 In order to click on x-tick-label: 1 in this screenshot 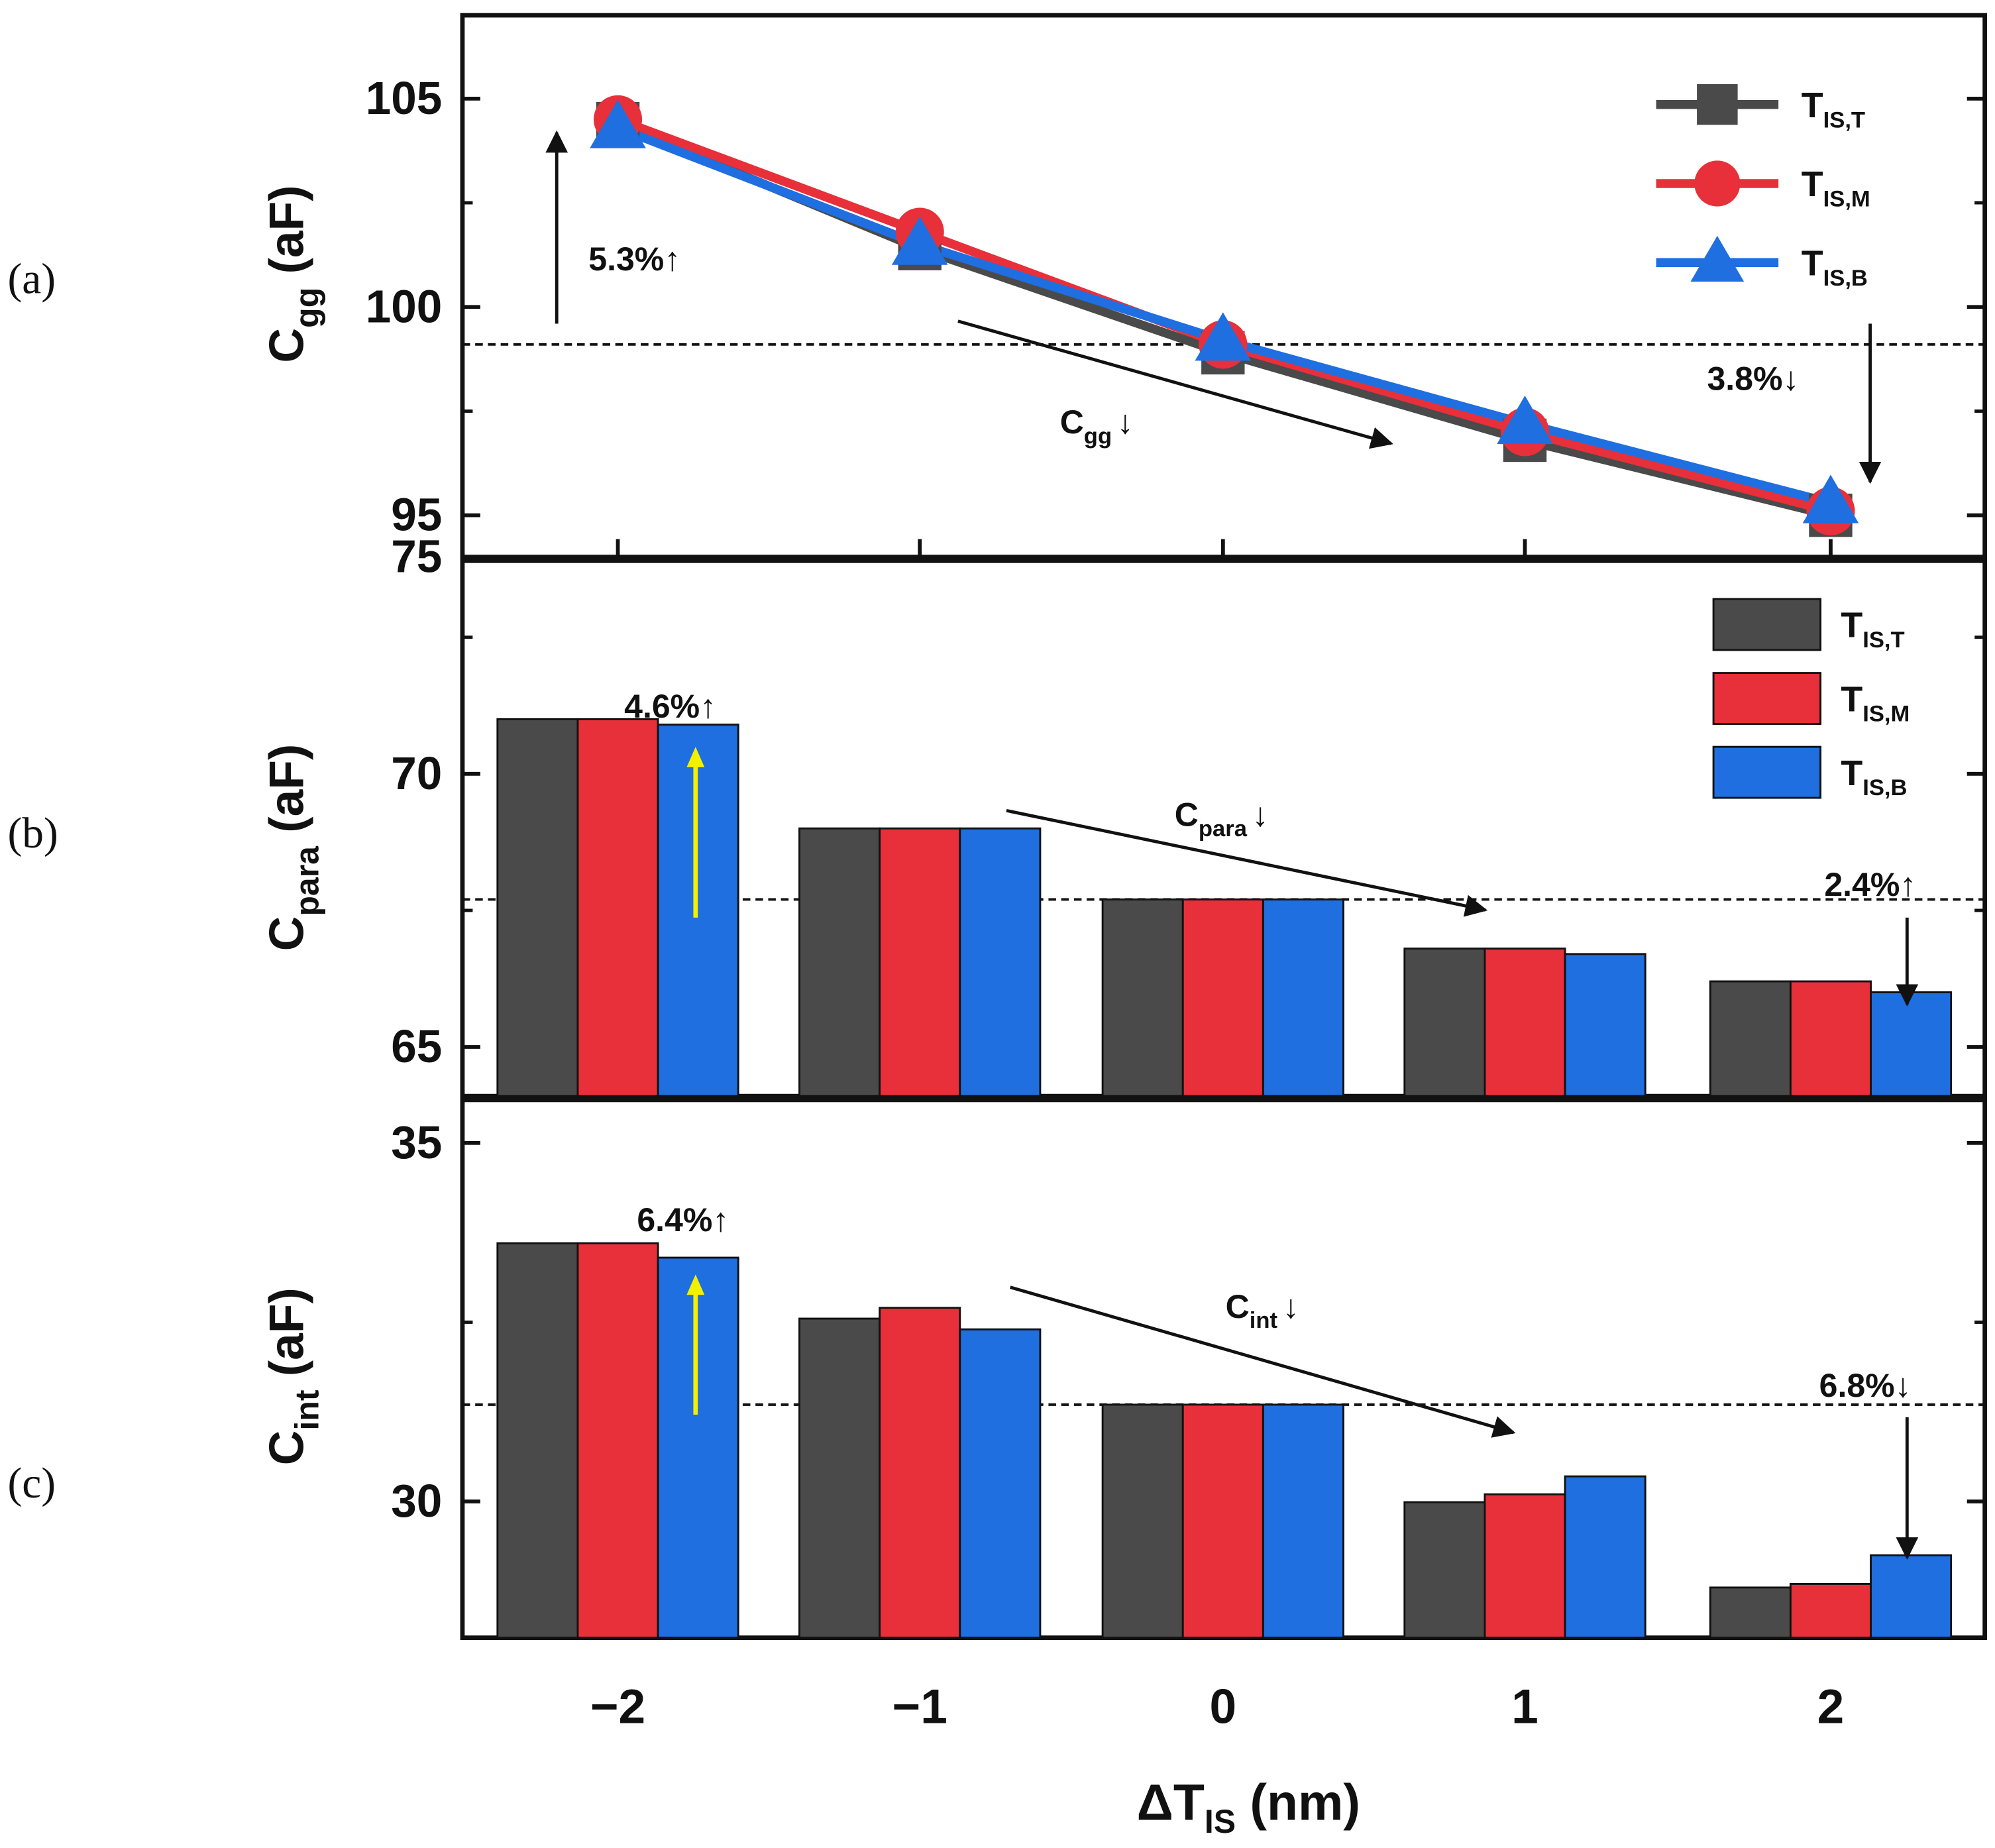, I will do `click(1525, 1706)`.